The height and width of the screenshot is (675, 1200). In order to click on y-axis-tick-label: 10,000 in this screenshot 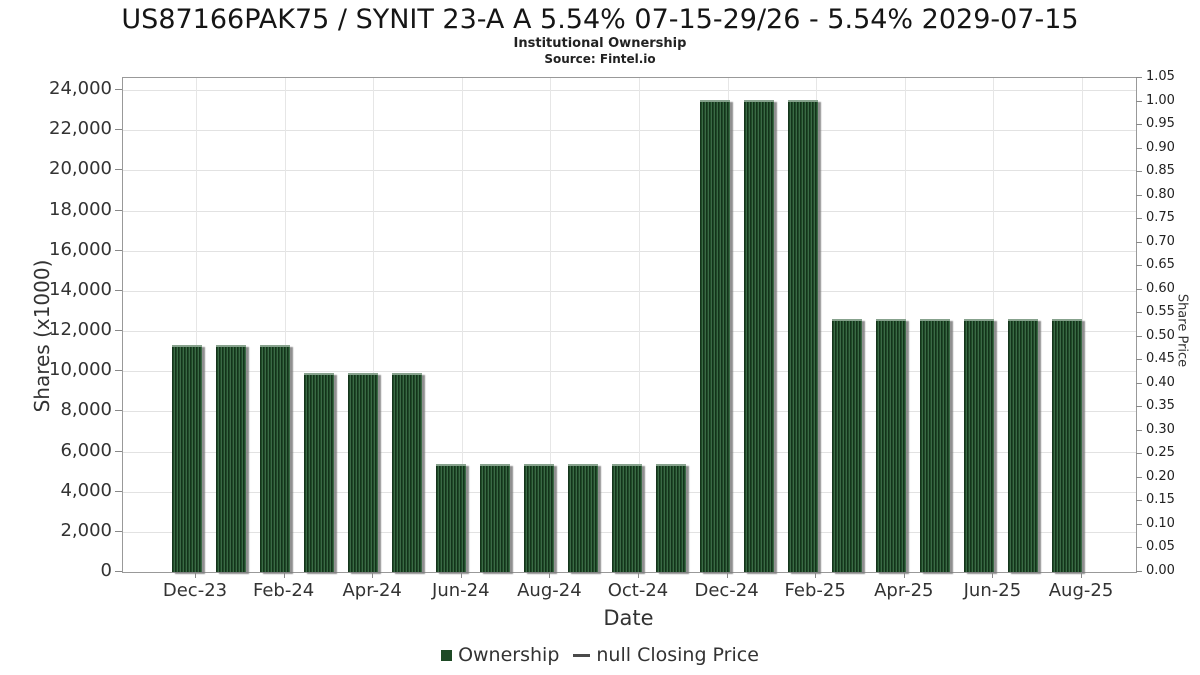, I will do `click(80, 370)`.